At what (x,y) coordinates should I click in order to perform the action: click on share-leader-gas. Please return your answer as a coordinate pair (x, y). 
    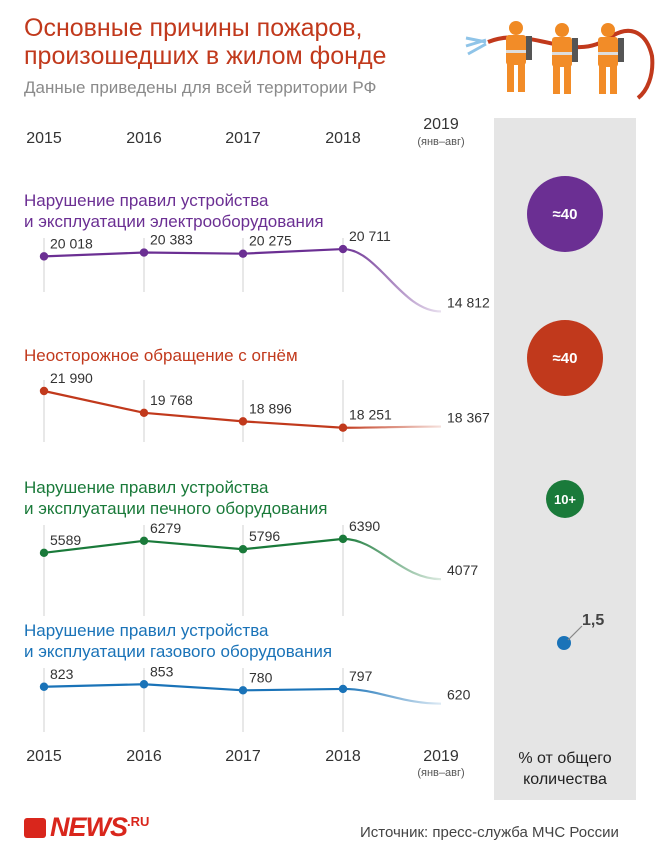
    Looking at the image, I should click on (575, 633).